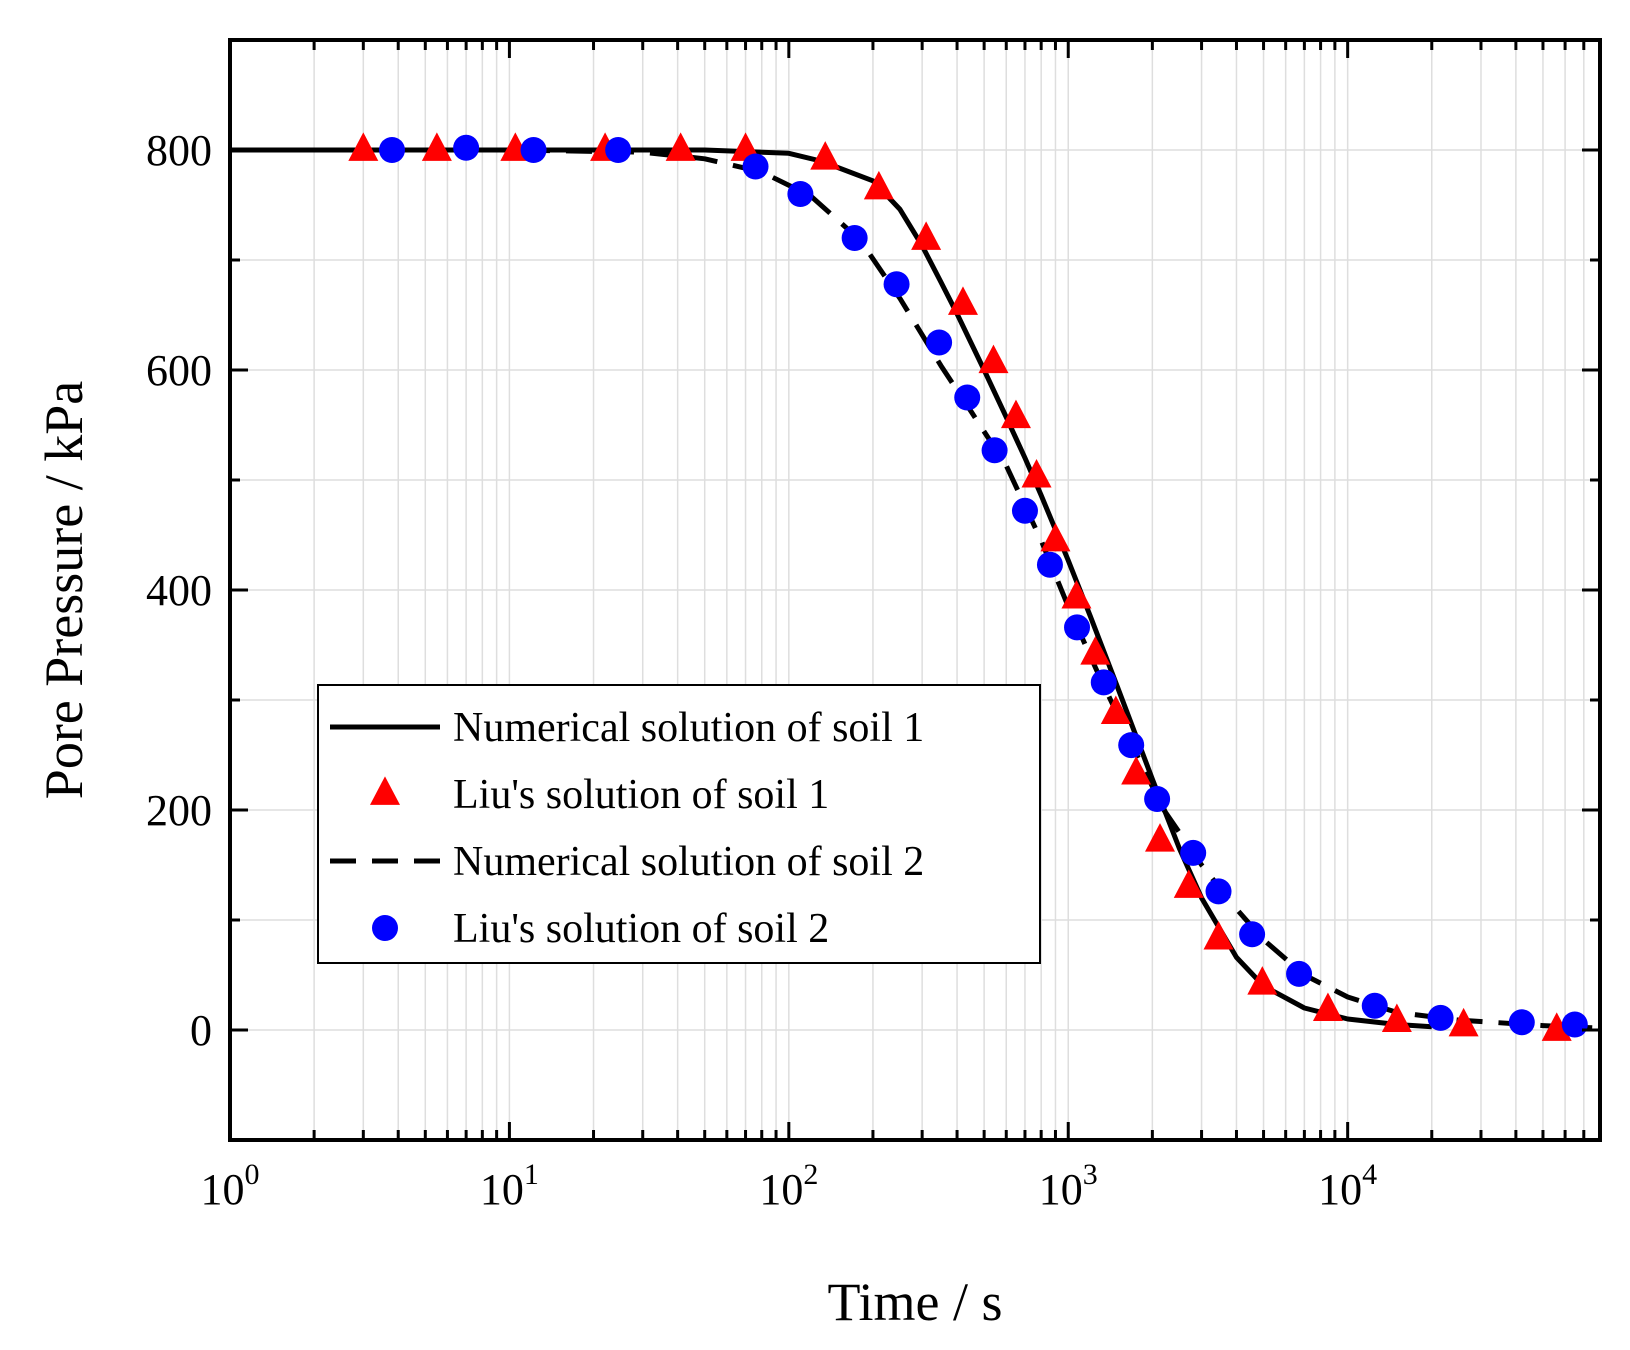 Image resolution: width=1630 pixels, height=1350 pixels. Describe the element at coordinates (688, 862) in the screenshot. I see `legend-label-3: Numerical solution of soil 2` at that location.